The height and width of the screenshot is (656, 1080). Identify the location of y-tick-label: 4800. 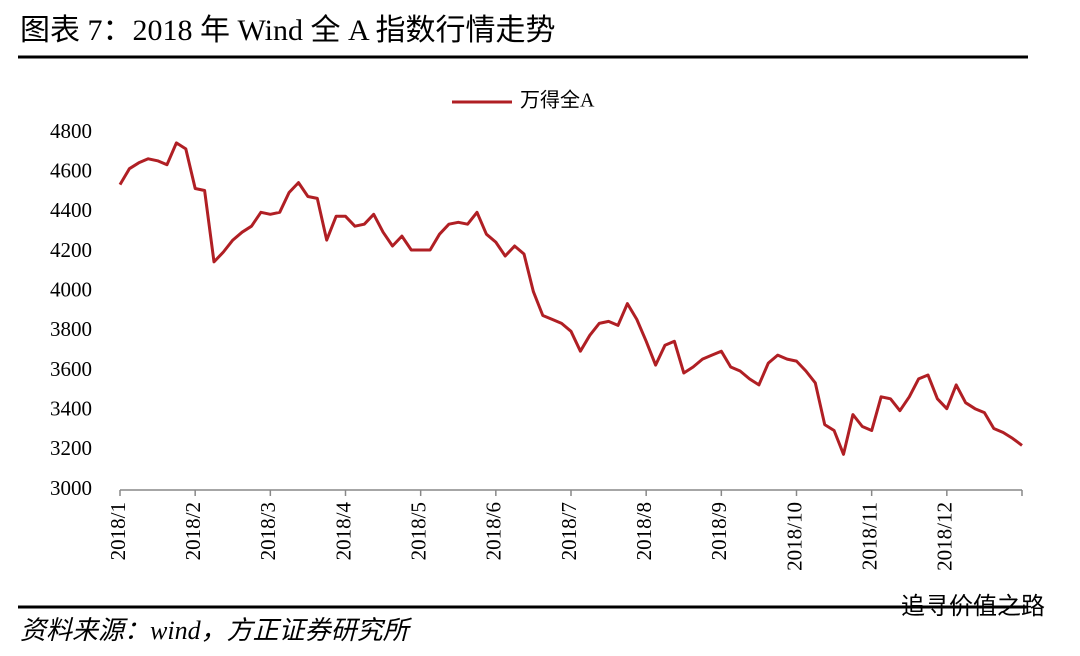
(71, 131).